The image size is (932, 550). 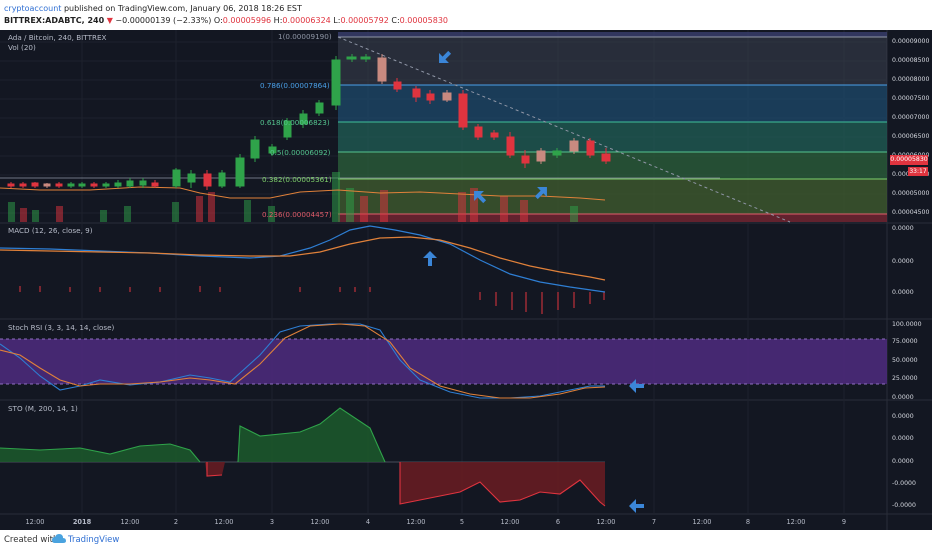 I want to click on time-axis-label: 4, so click(x=368, y=522).